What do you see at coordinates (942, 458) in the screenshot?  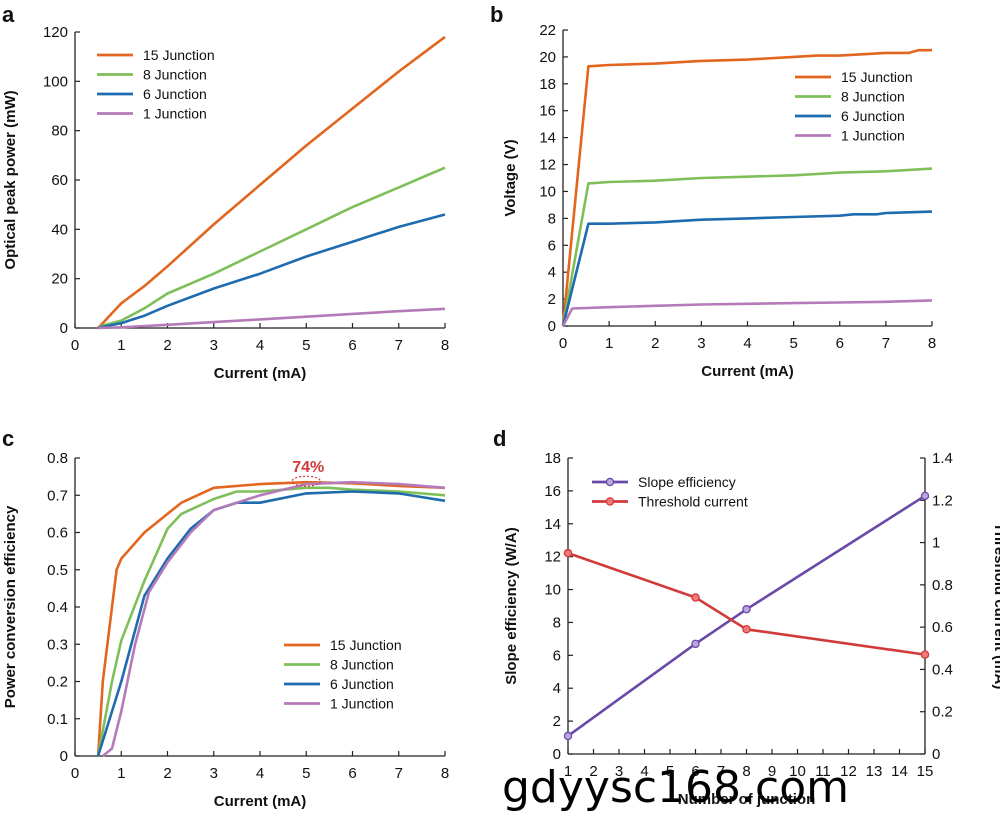 I see `y2-tick-label: 1.4` at bounding box center [942, 458].